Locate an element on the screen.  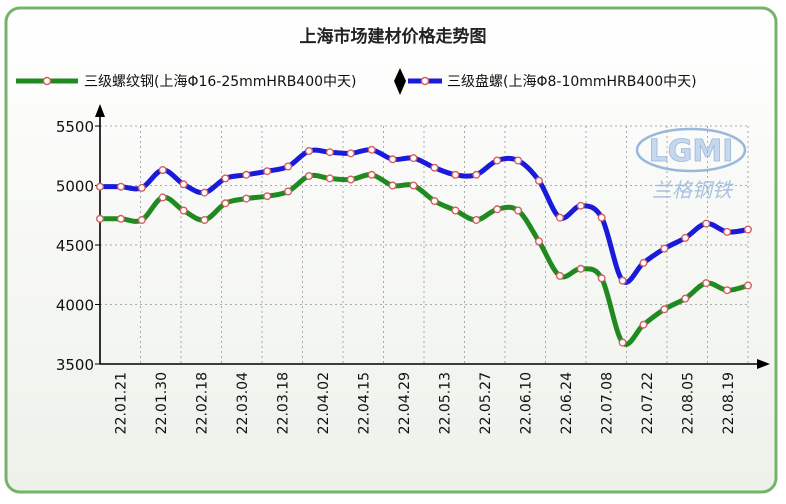
x-tick-label: 22.07.22 is located at coordinates (648, 403).